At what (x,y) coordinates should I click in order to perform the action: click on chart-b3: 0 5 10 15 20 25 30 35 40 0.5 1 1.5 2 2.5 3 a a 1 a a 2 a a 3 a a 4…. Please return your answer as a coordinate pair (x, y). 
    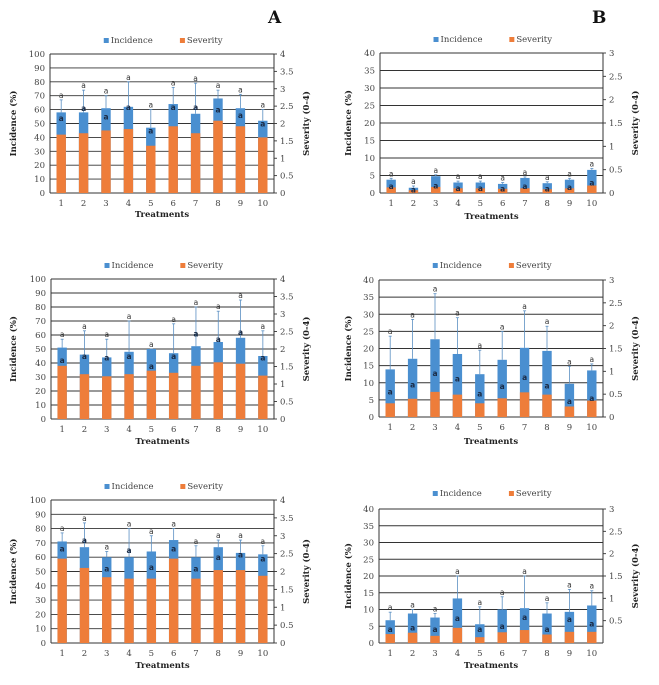
    Looking at the image, I should click on (492, 580).